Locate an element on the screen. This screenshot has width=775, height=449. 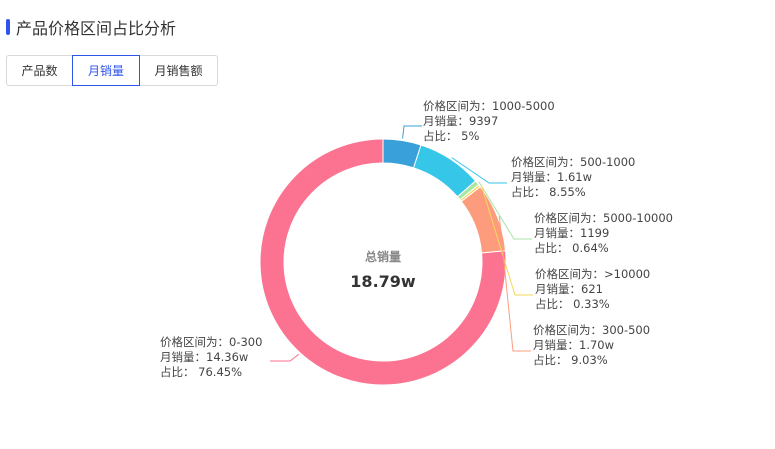
center-total-value: 18.79w is located at coordinates (383, 281).